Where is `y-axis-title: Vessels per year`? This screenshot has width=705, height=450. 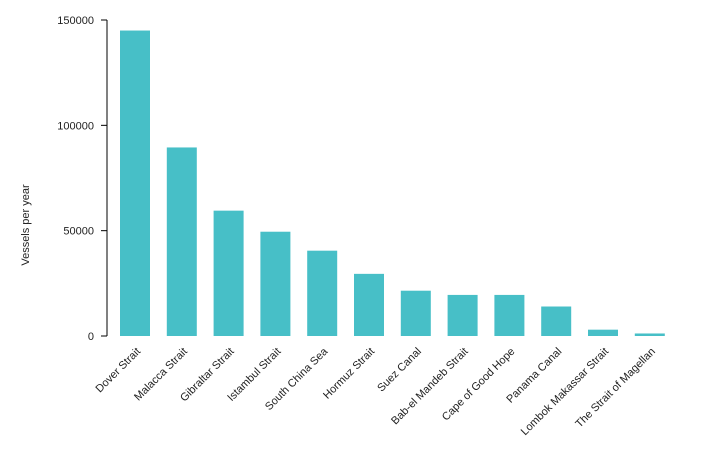
y-axis-title: Vessels per year is located at coordinates (26, 225).